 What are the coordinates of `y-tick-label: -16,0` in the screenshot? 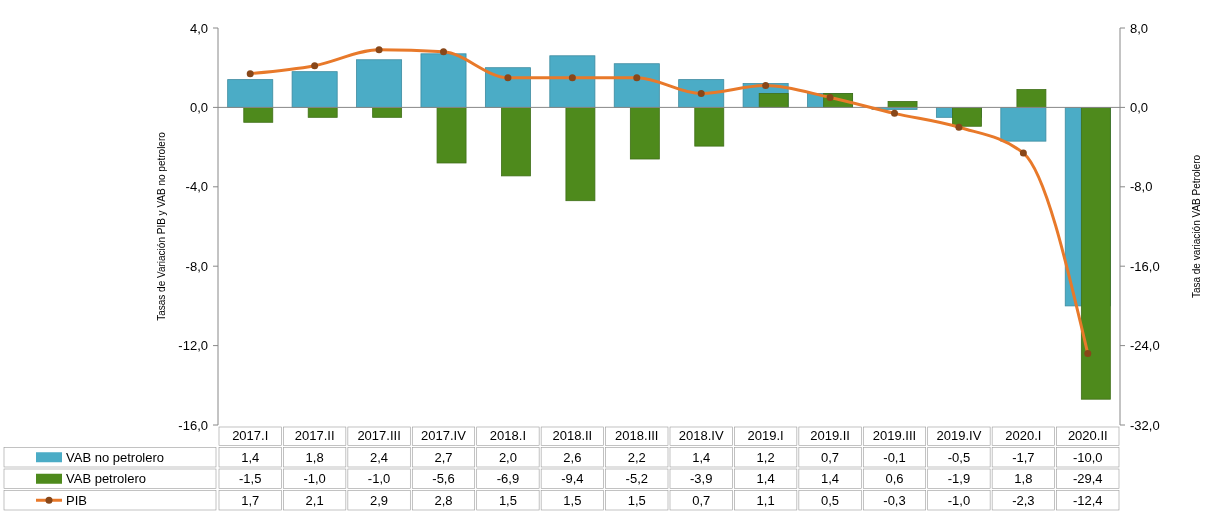 It's located at (193, 425).